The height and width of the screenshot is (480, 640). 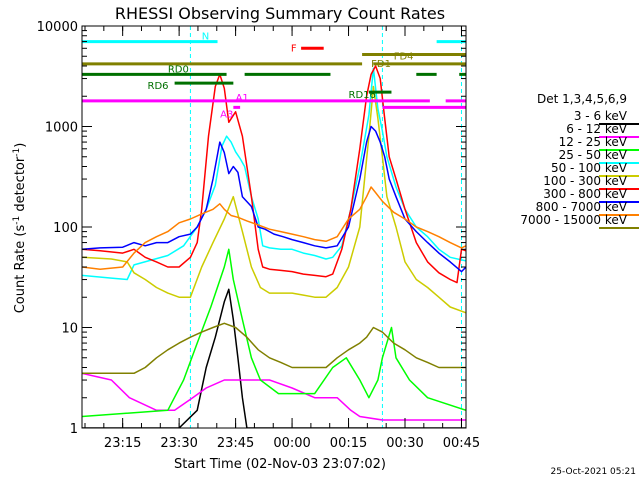 I want to click on y-label-end: ), so click(x=20, y=145).